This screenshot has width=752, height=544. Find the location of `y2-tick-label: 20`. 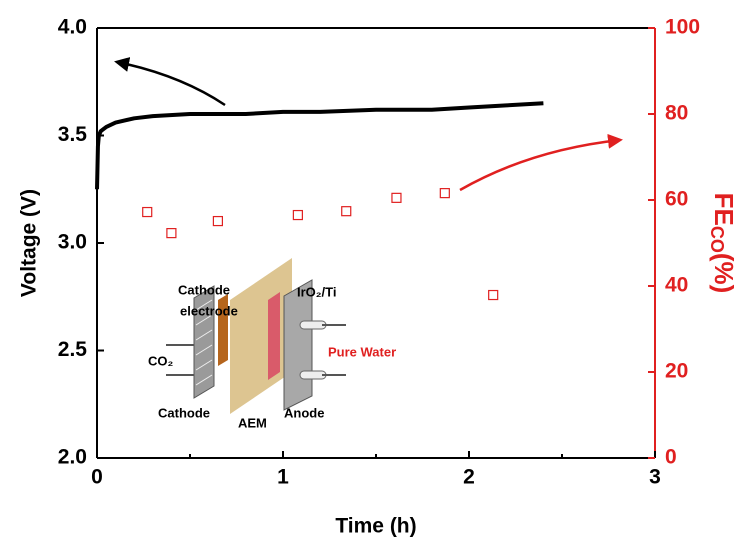

y2-tick-label: 20 is located at coordinates (676, 371).